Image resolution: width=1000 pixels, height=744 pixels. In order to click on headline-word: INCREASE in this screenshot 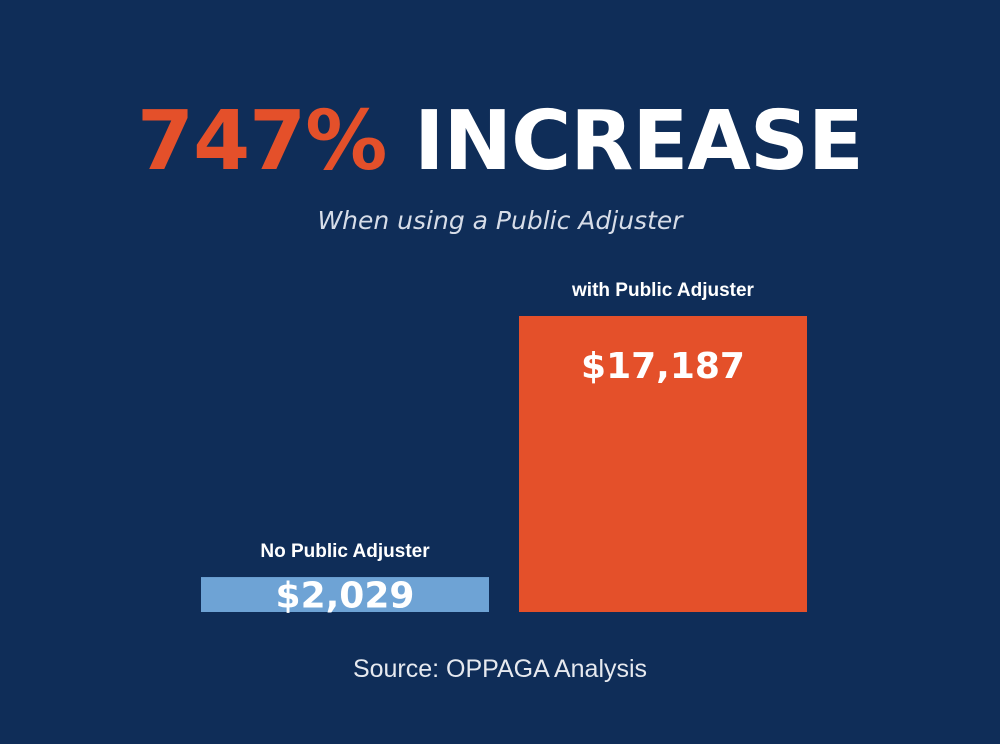, I will do `click(638, 141)`.